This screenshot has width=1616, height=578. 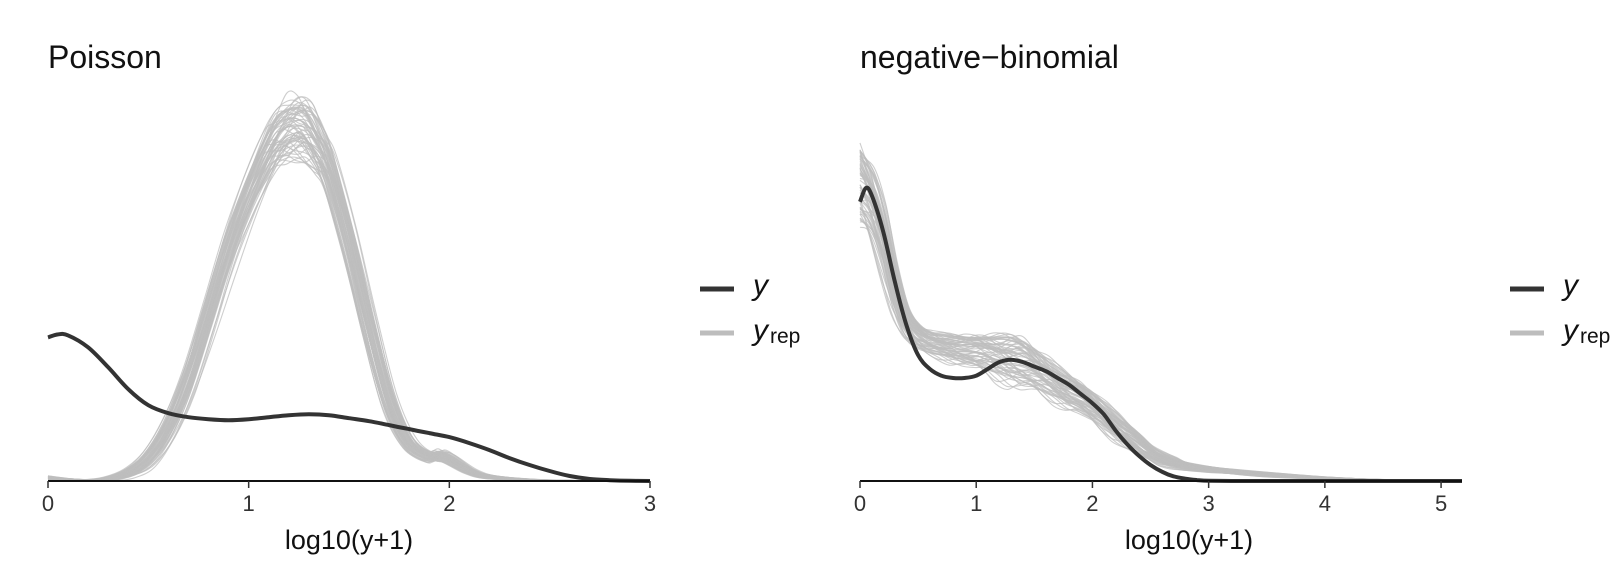 I want to click on x-tick-label: 0, so click(x=48, y=503).